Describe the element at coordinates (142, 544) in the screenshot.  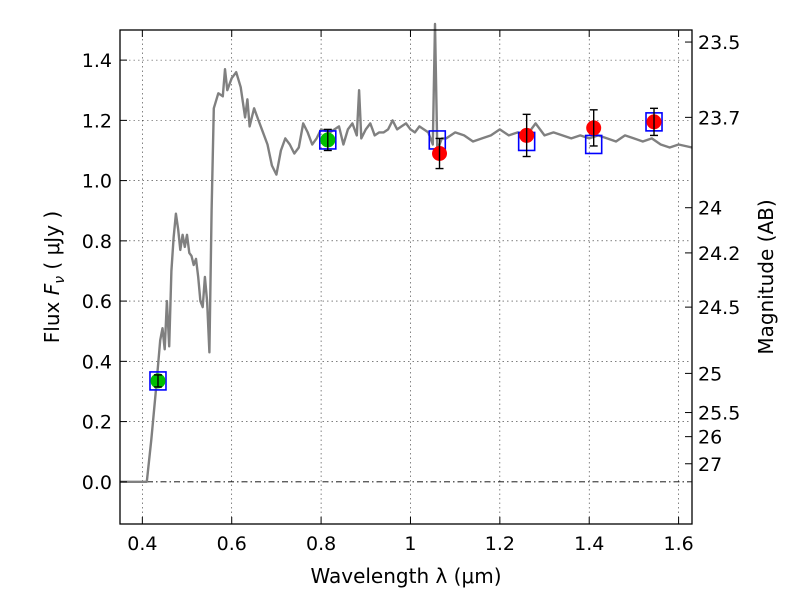
I see `x-tick-label: 0.4` at that location.